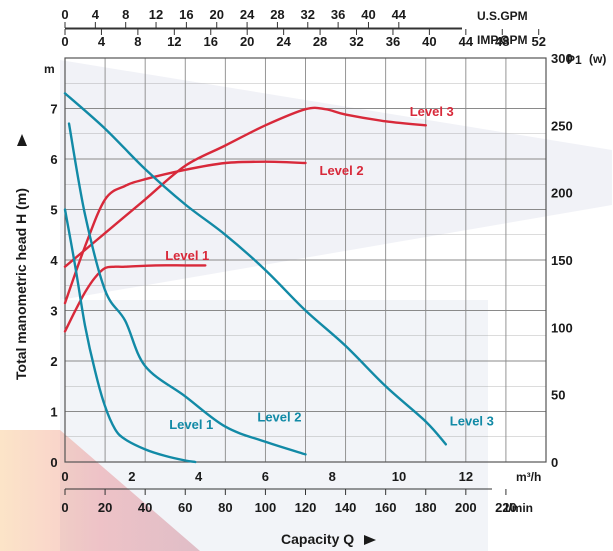 This screenshot has height=551, width=613. Describe the element at coordinates (597, 59) in the screenshot. I see `right-axis-unit: (w)` at that location.